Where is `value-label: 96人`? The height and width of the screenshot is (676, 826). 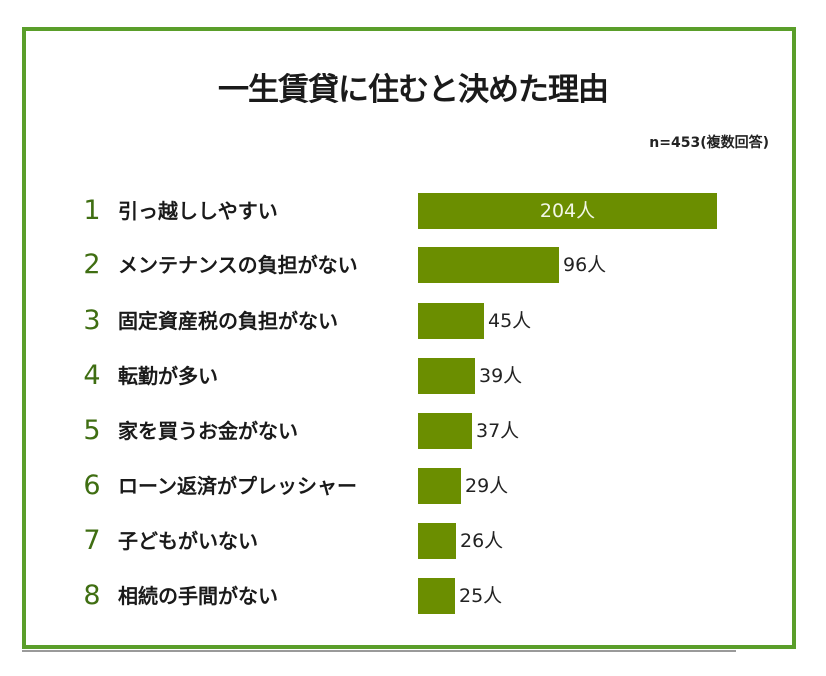
value-label: 96人 is located at coordinates (585, 265).